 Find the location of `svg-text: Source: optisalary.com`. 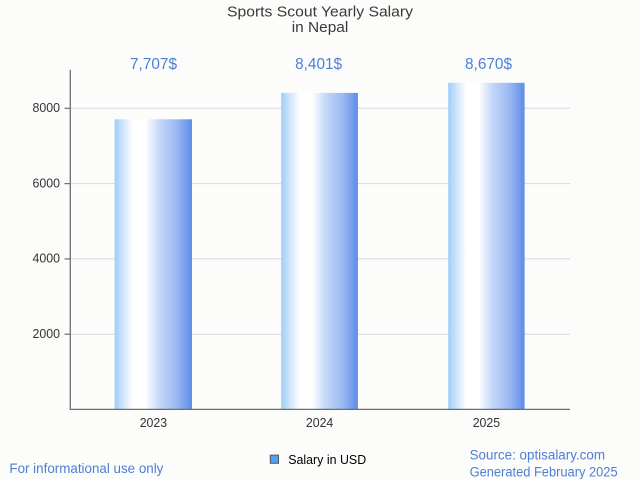

svg-text: Source: optisalary.com is located at coordinates (537, 454).